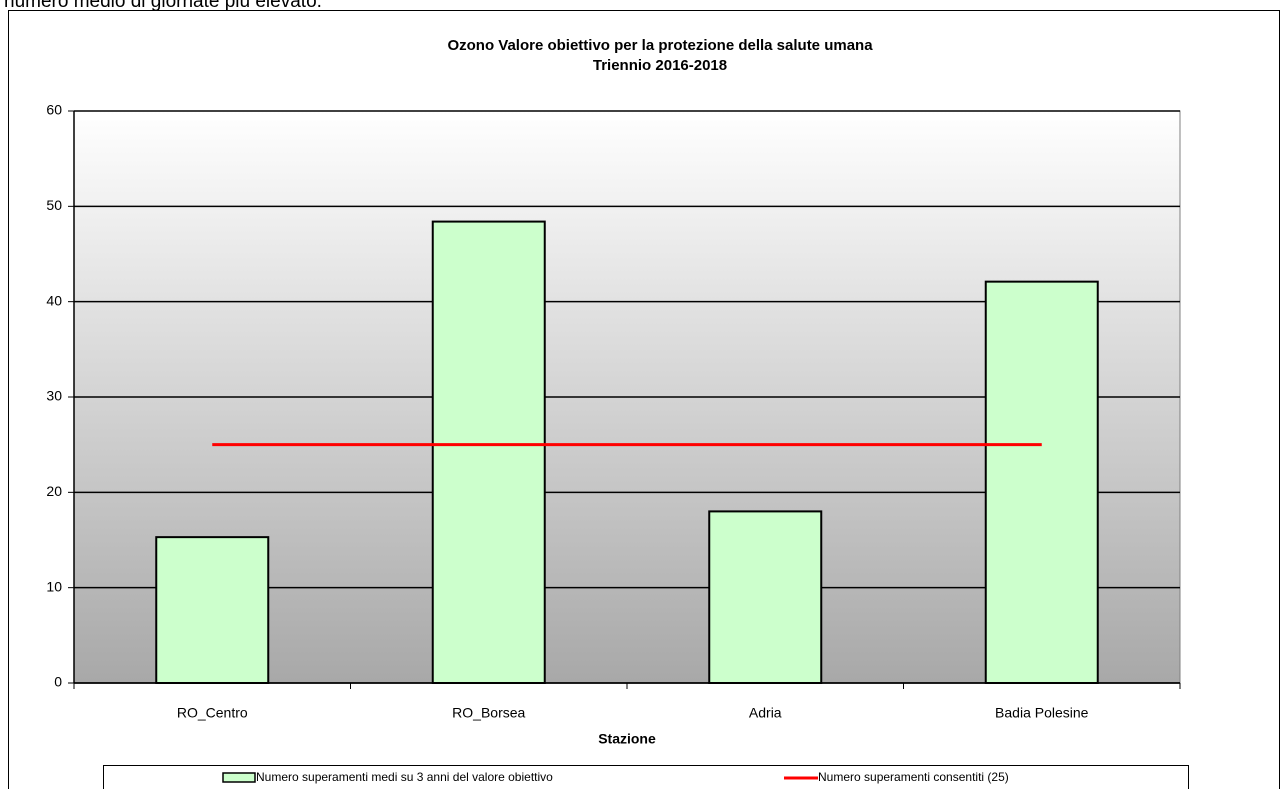 The width and height of the screenshot is (1284, 789). Describe the element at coordinates (54, 586) in the screenshot. I see `y-tick-label: 10` at that location.